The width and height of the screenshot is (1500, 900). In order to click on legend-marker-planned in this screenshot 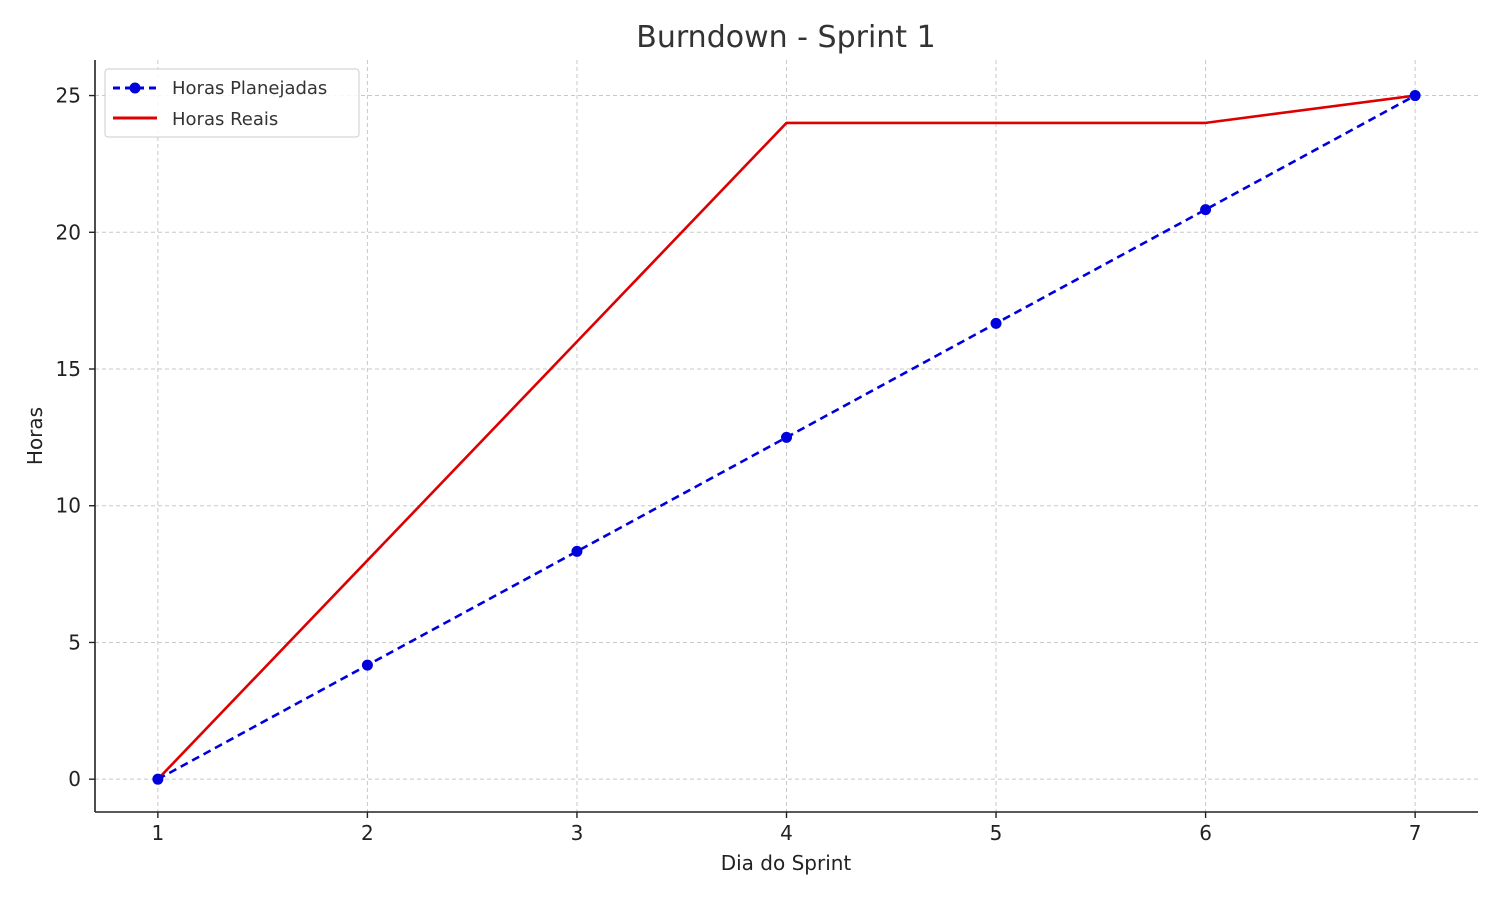, I will do `click(135, 88)`.